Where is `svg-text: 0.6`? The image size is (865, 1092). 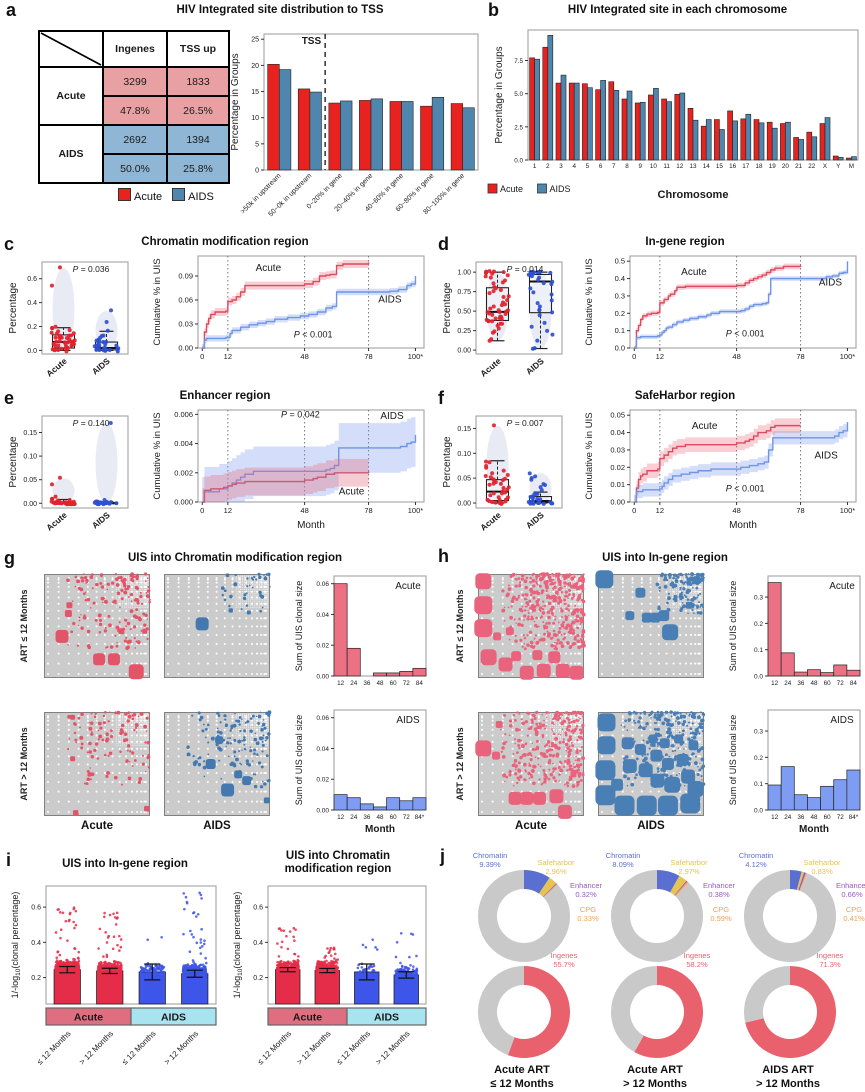
svg-text: 0.6 is located at coordinates (32, 279).